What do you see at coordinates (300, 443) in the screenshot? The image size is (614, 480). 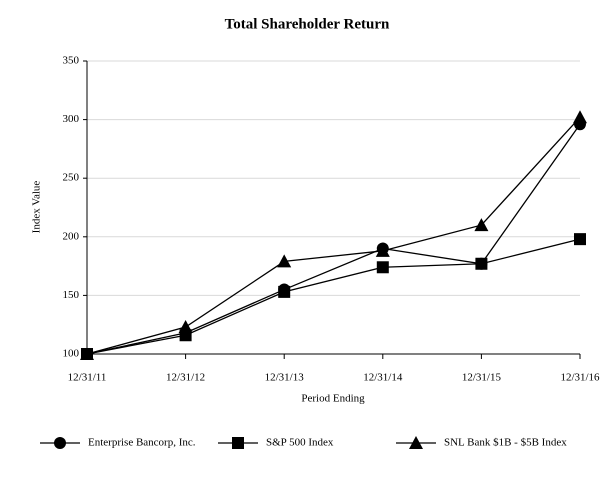 I see `legend-label: S&P 500 Index` at bounding box center [300, 443].